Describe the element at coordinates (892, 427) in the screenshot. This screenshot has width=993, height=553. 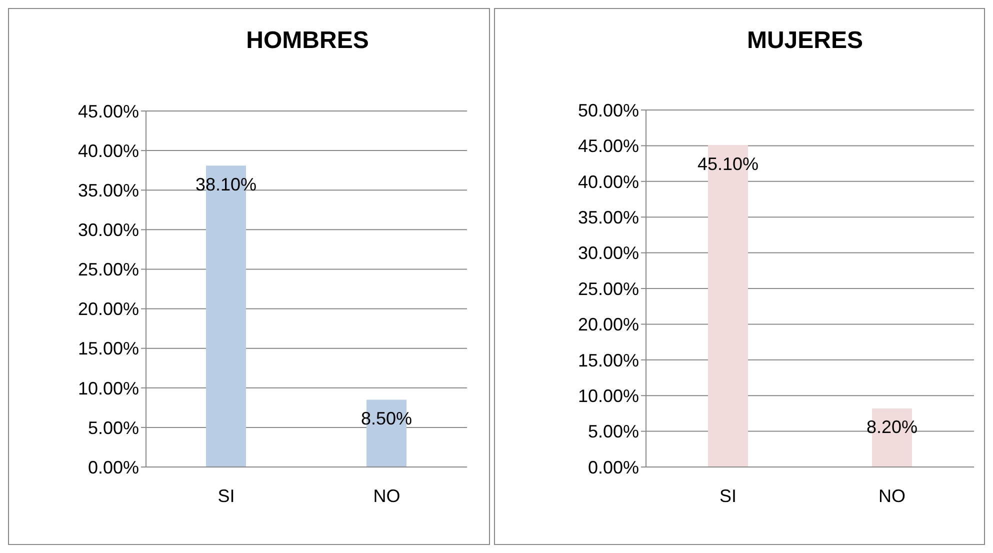
I see `data-label: 8.20%` at that location.